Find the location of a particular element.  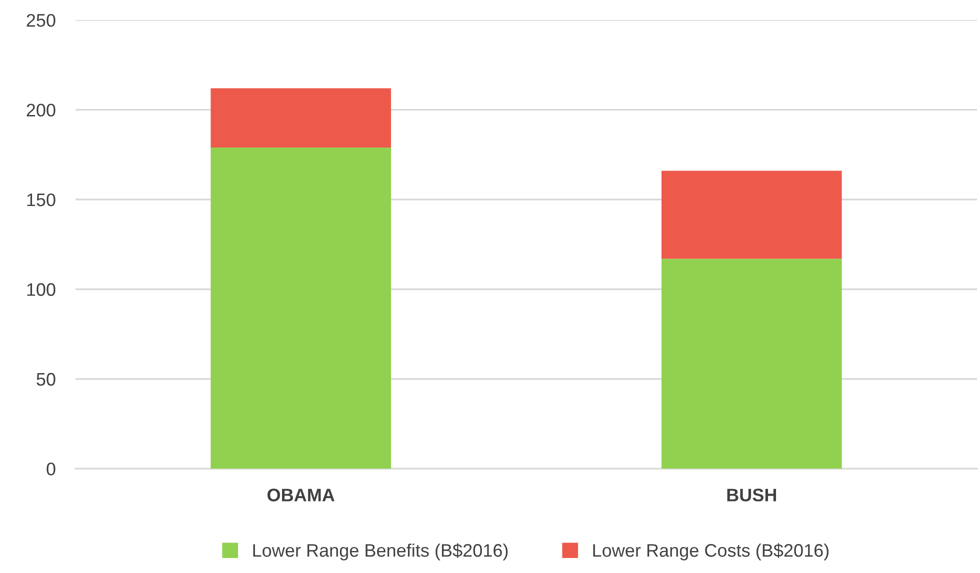

y-tick-label: 250 is located at coordinates (41, 20).